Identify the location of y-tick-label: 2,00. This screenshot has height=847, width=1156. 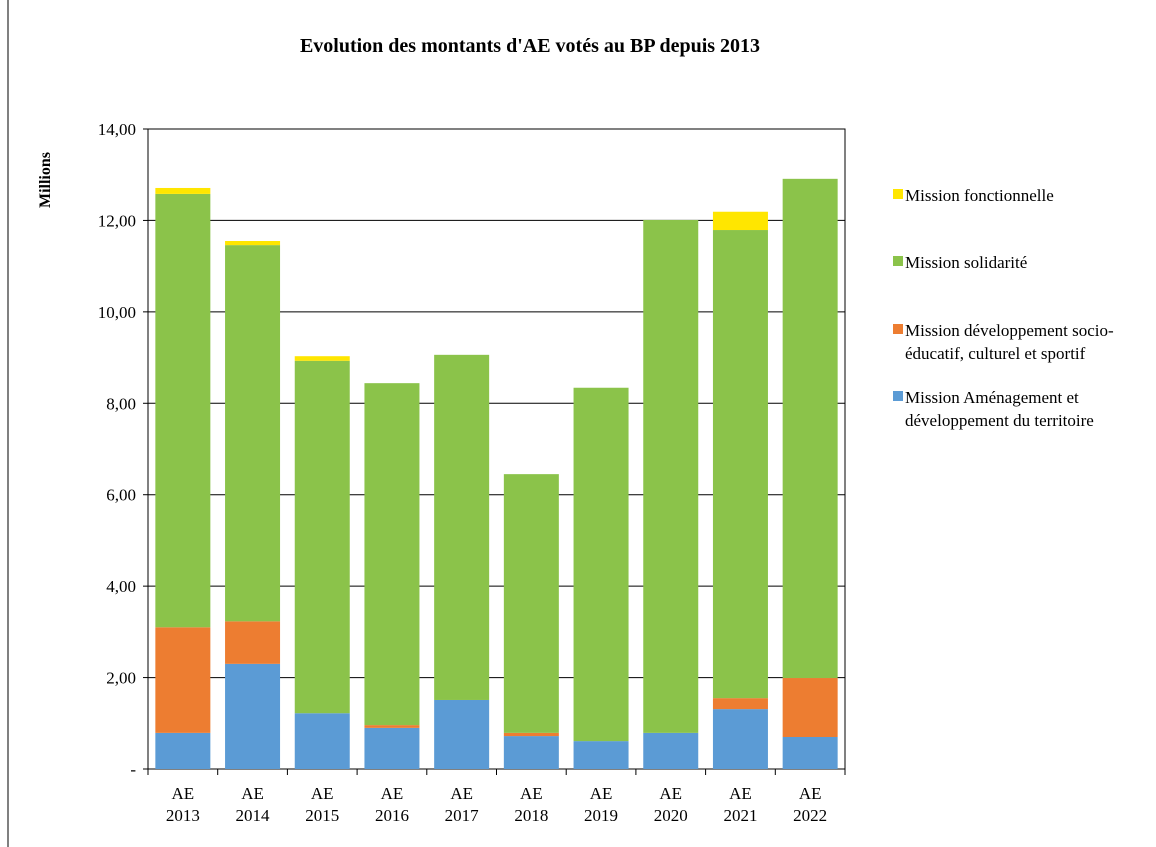
(121, 678).